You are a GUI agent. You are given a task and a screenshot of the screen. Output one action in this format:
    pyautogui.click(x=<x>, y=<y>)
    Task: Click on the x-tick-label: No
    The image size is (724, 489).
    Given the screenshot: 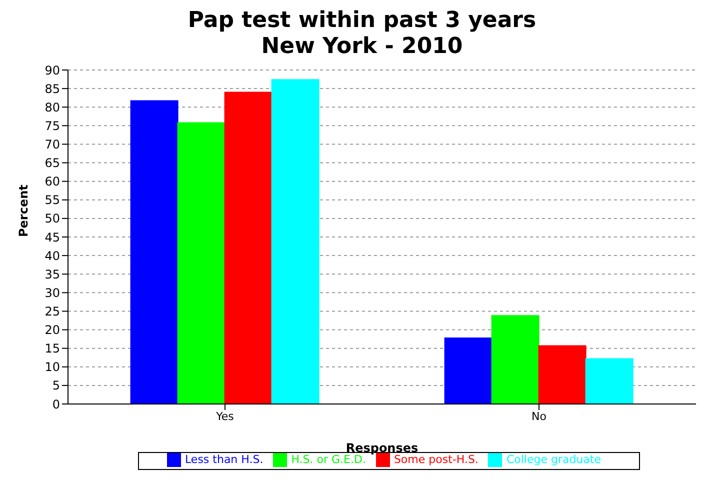 What is the action you would take?
    pyautogui.click(x=539, y=416)
    